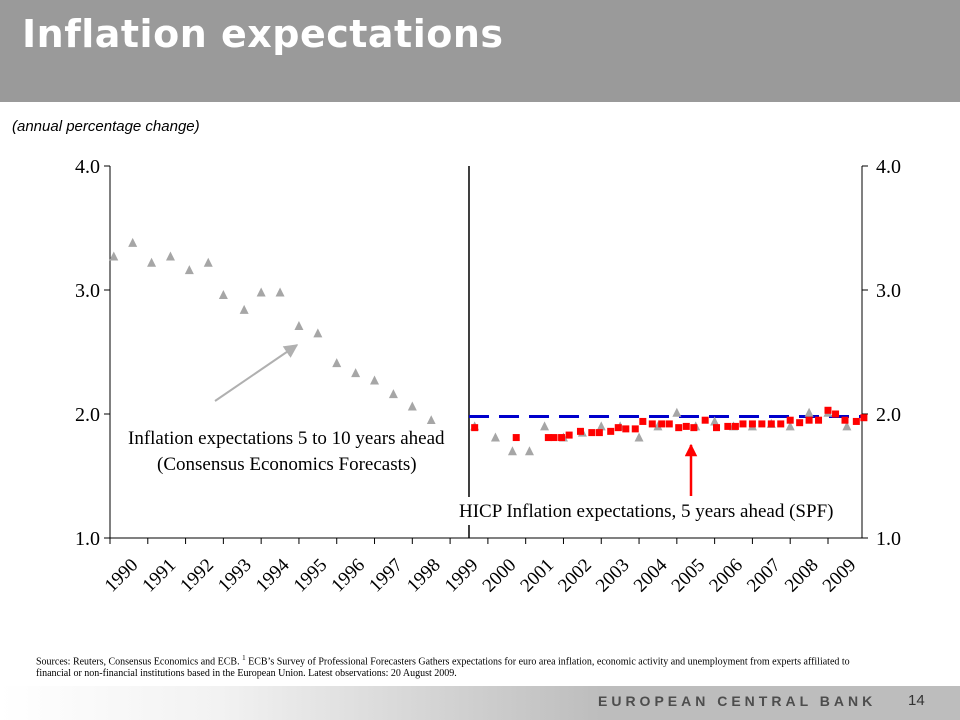 The width and height of the screenshot is (960, 720). I want to click on x-tick-label: 2004, so click(651, 575).